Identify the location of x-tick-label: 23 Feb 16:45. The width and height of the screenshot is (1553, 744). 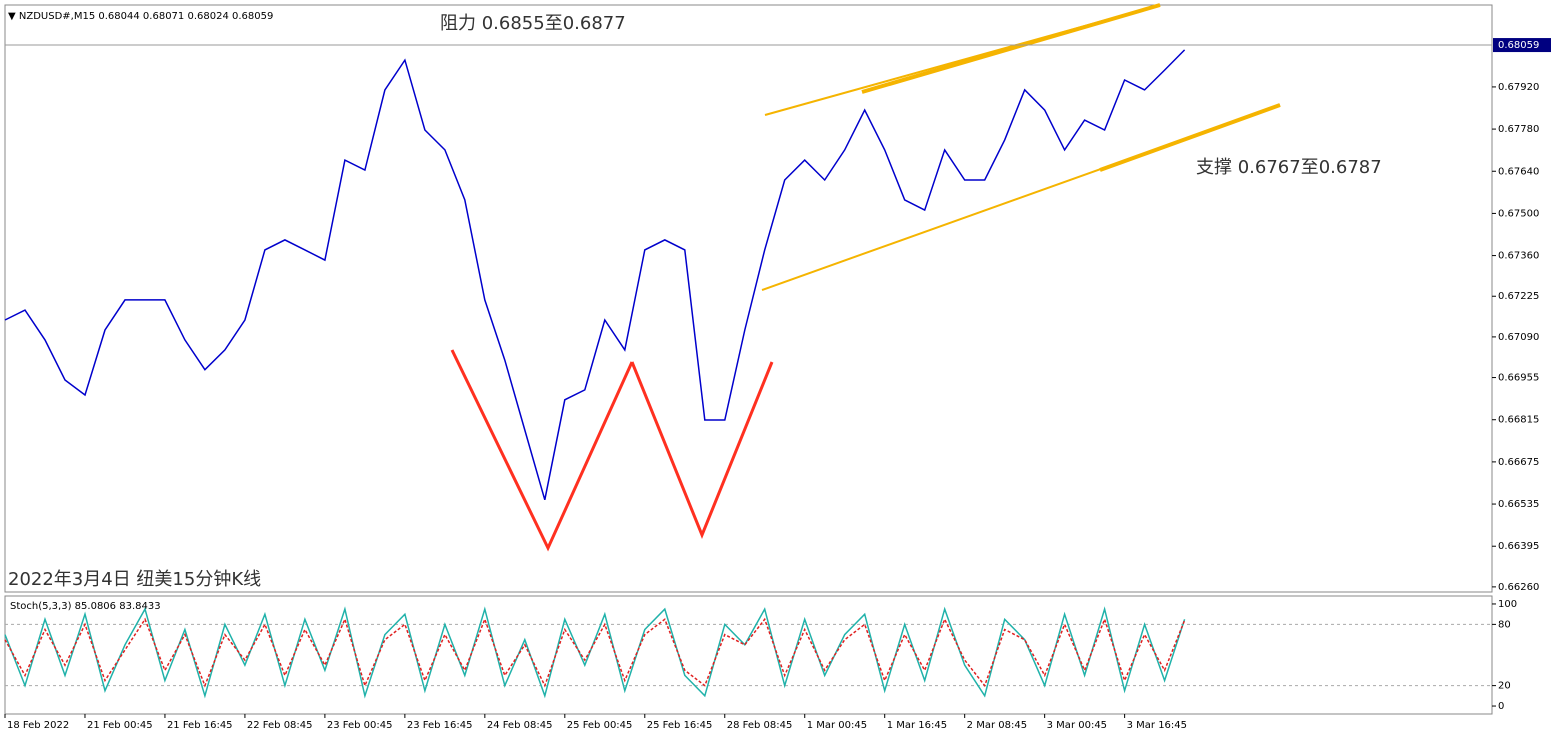
(440, 725).